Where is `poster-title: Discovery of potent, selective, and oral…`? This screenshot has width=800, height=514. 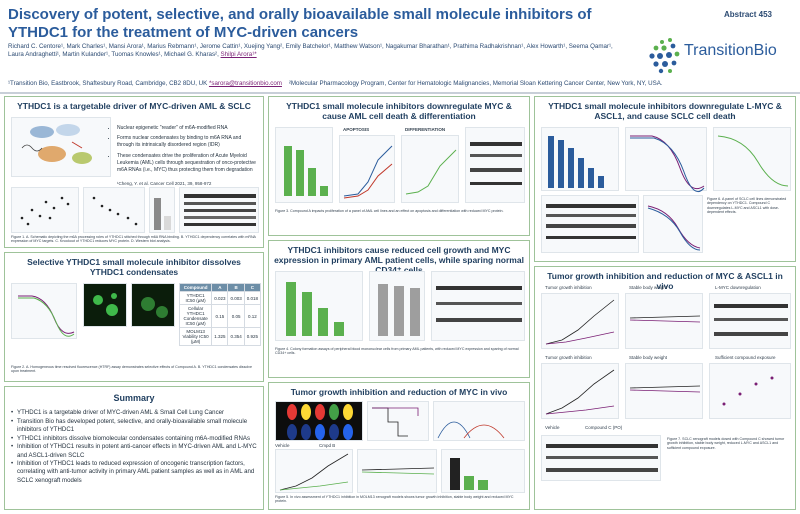
poster-title: Discovery of potent, selective, and oral… is located at coordinates (300, 23).